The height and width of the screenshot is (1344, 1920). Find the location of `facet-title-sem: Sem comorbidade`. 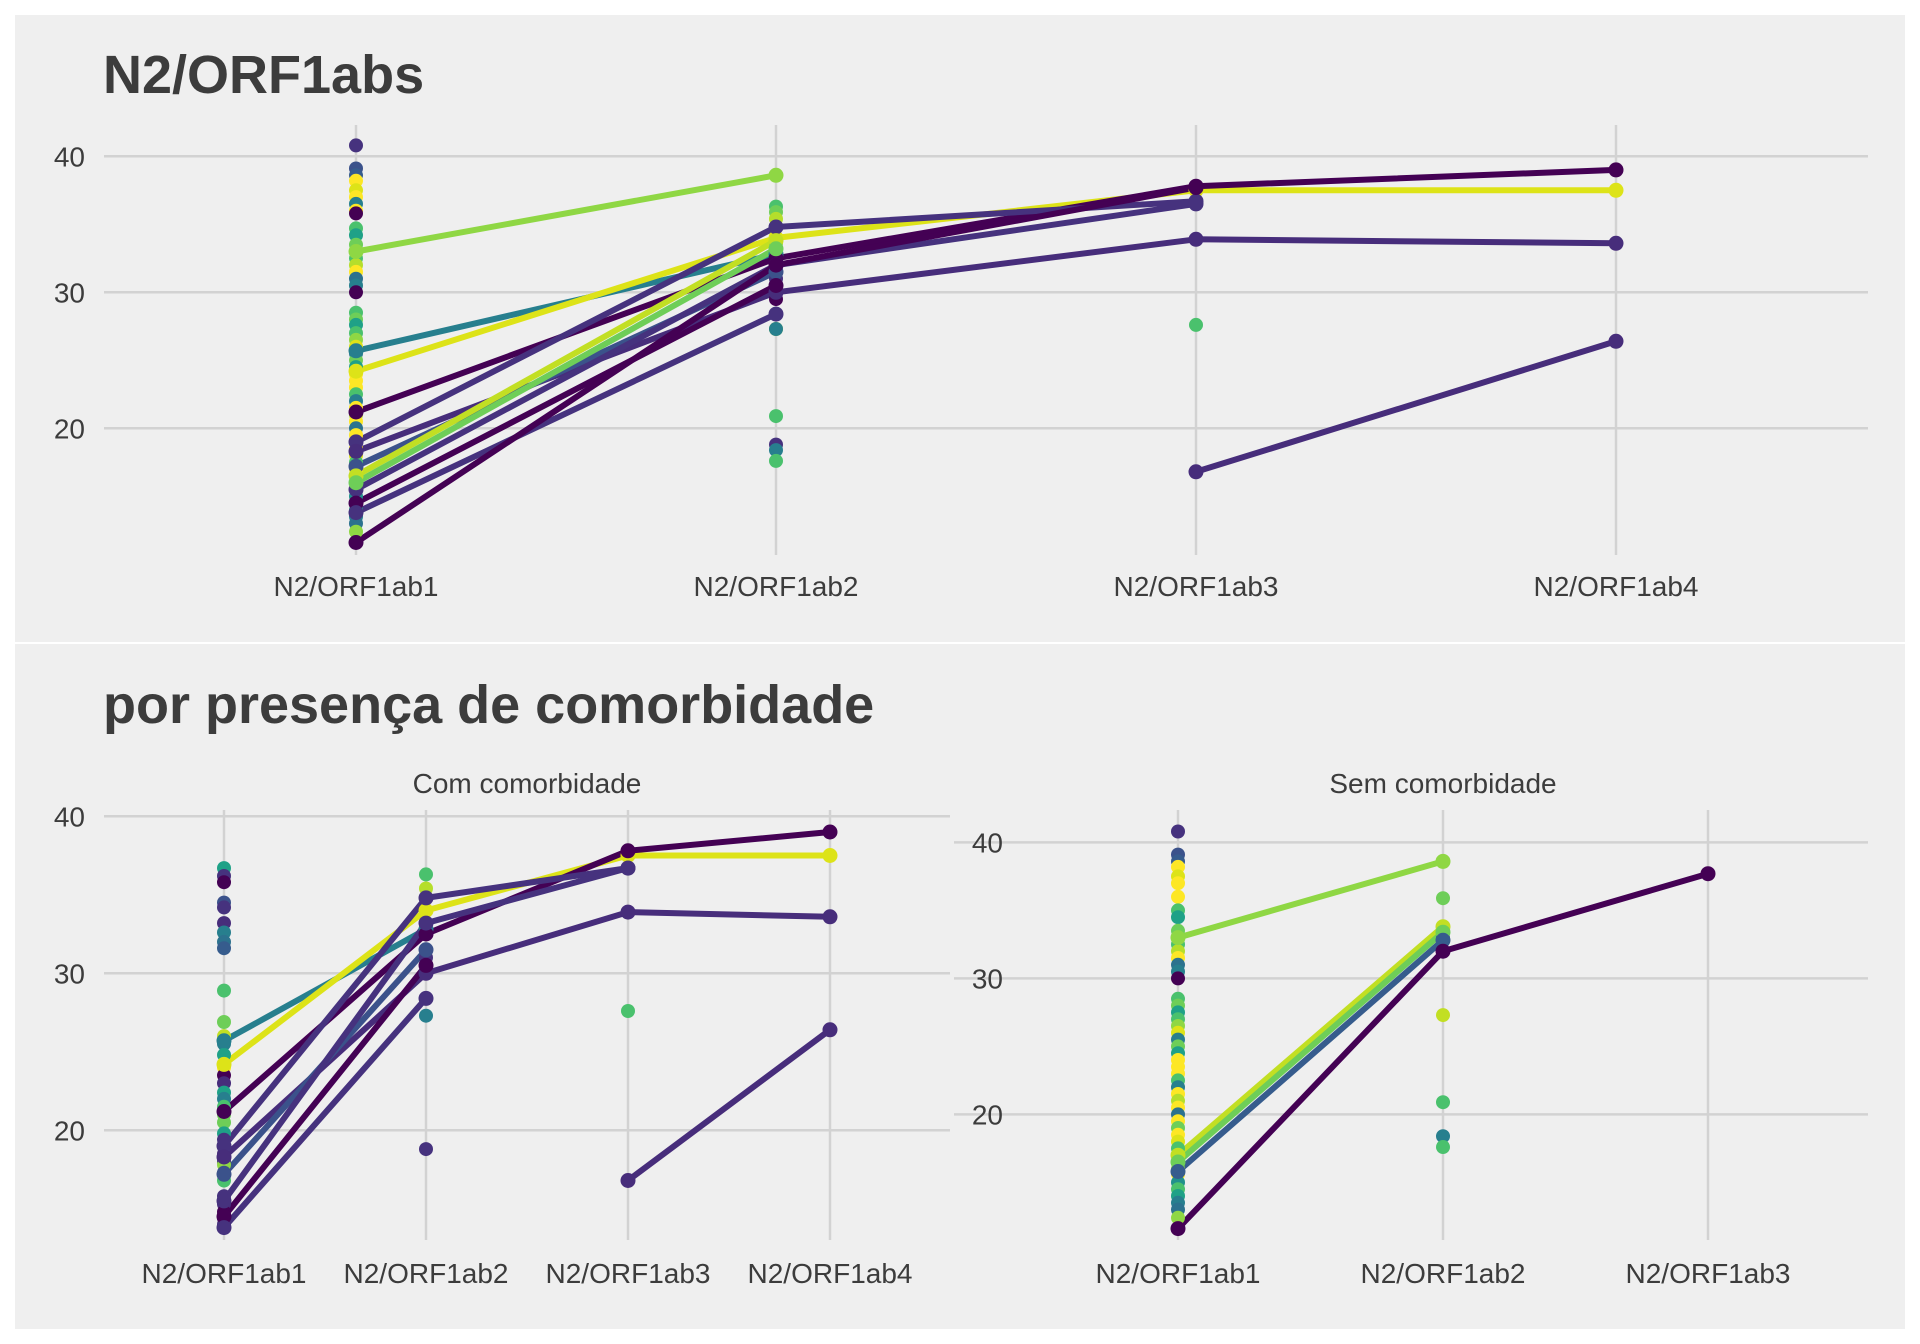

facet-title-sem: Sem comorbidade is located at coordinates (1442, 783).